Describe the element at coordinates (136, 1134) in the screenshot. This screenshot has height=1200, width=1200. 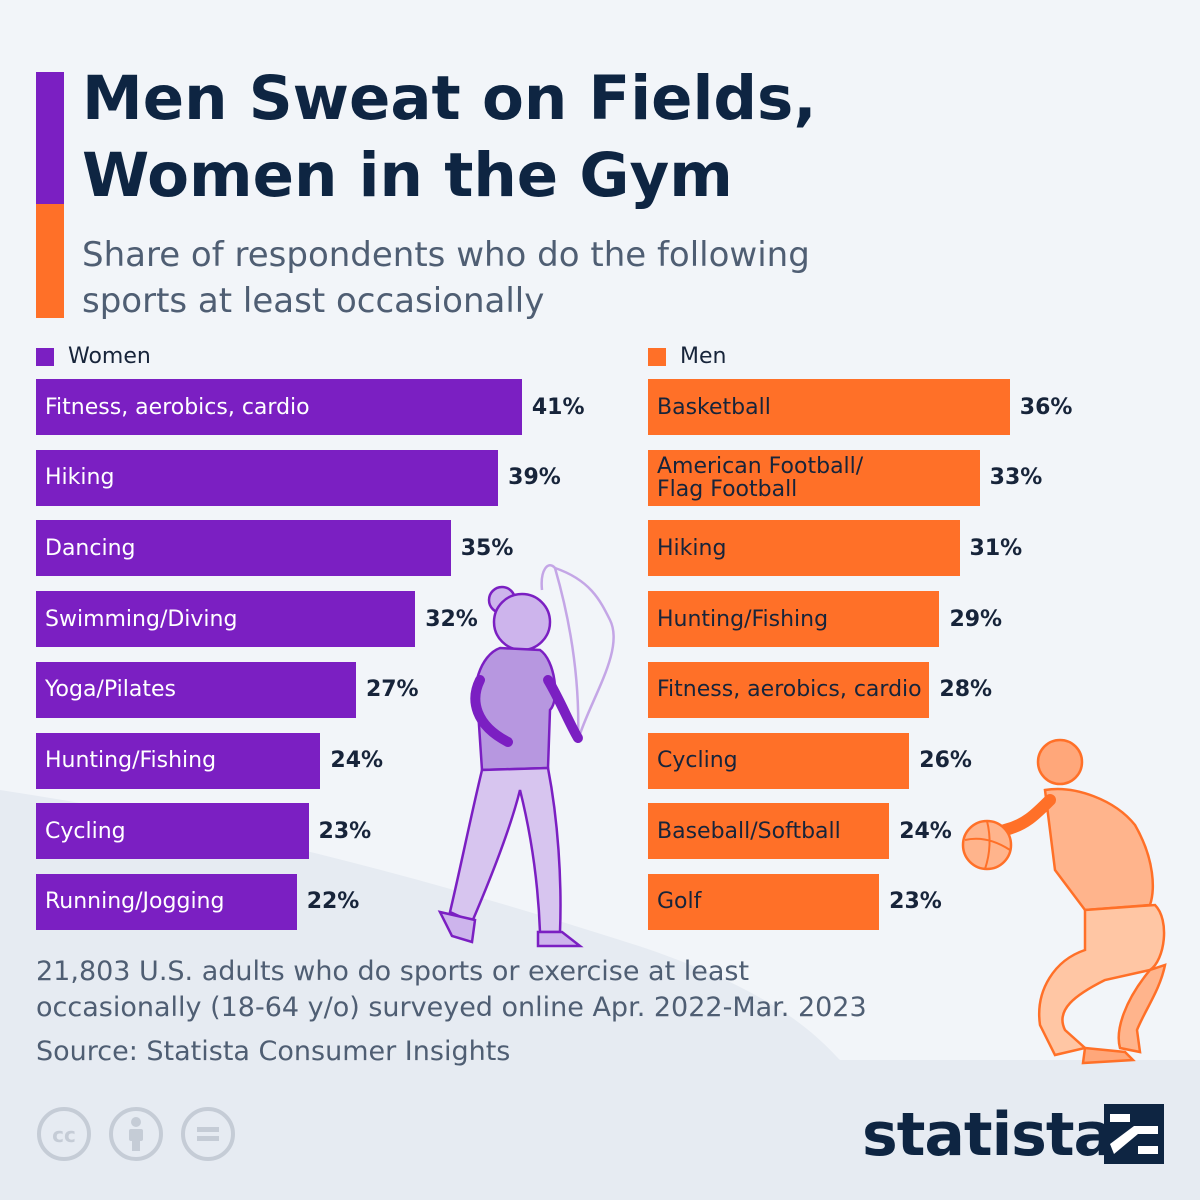
I see `attribution-icon` at that location.